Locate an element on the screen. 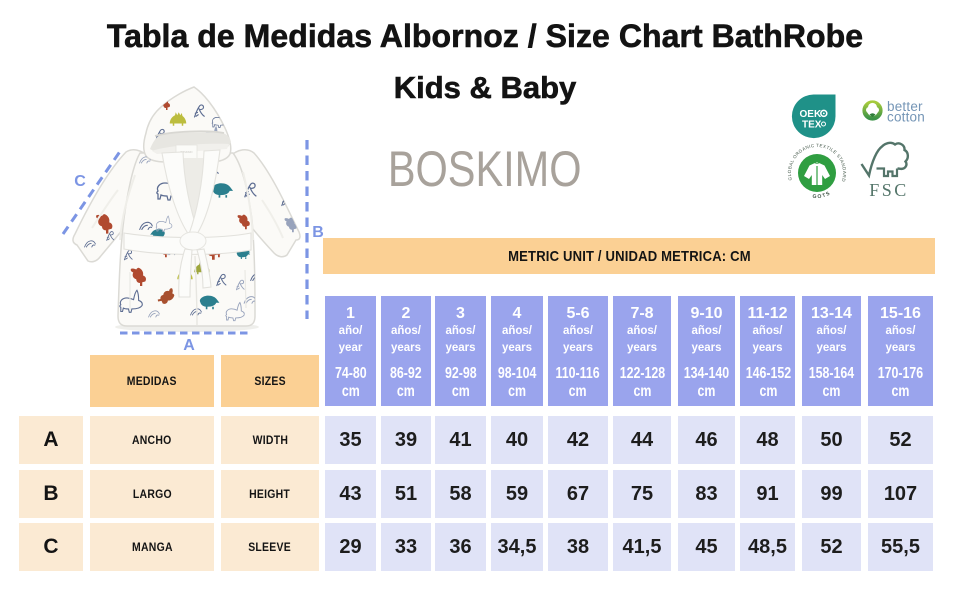 The image size is (970, 600). svg-text: B is located at coordinates (318, 232).